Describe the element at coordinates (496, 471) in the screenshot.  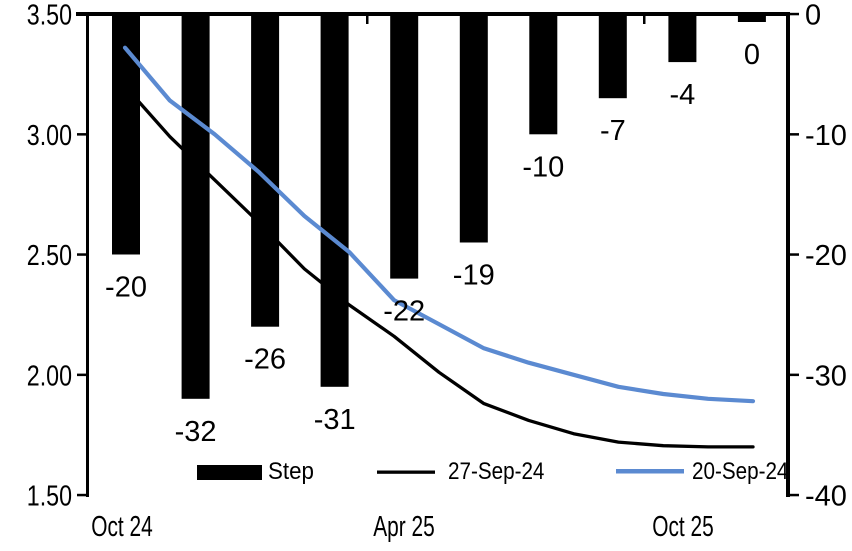
I see `legend-label-27-sep-24: 27-Sep-24` at that location.